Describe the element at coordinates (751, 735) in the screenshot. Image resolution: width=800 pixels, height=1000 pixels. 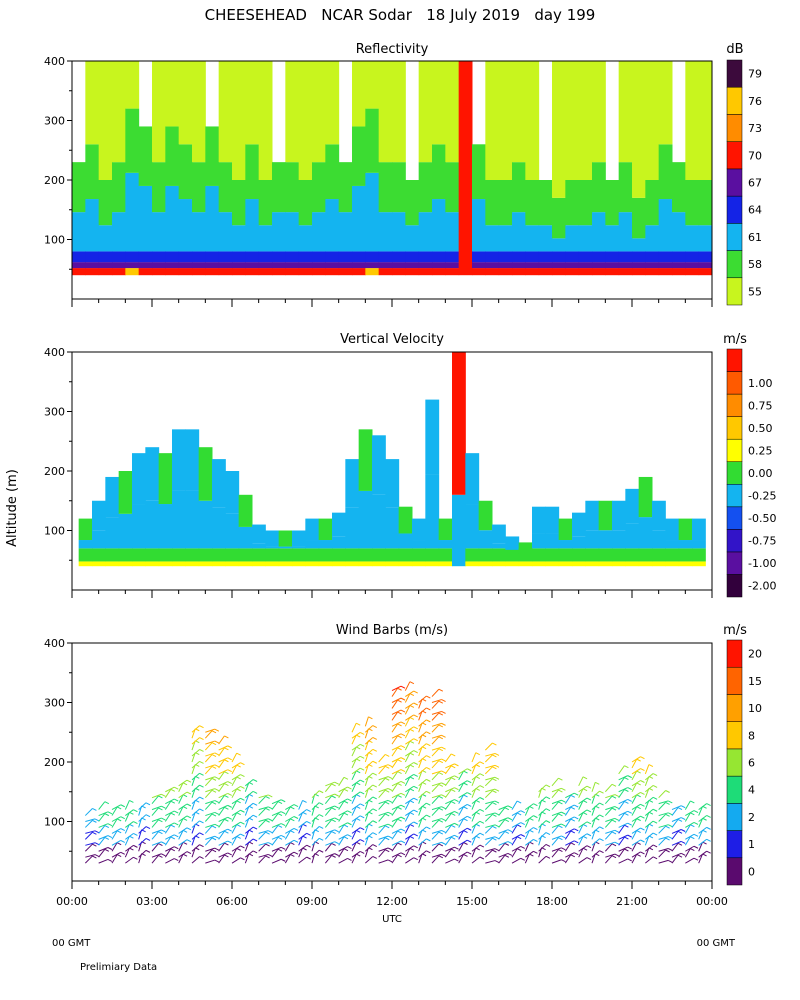
I see `legend-label: 8` at that location.